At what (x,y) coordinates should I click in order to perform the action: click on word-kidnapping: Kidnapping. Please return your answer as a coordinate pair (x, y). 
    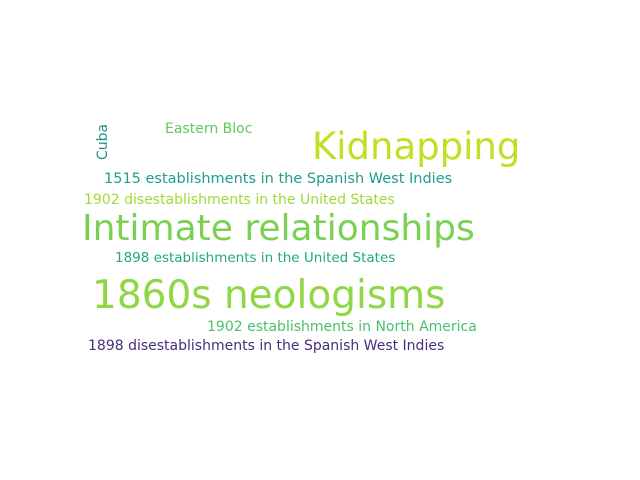
    Looking at the image, I should click on (416, 146).